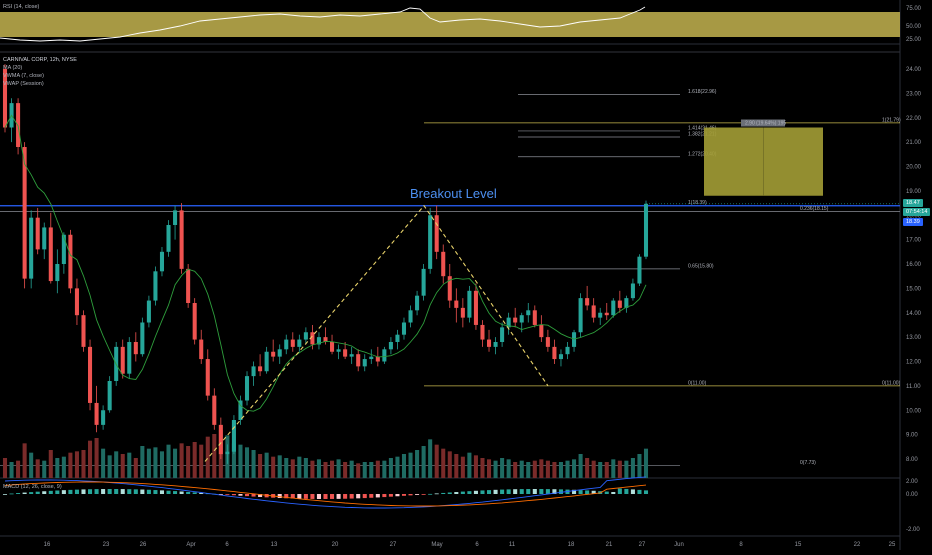 Image resolution: width=932 pixels, height=555 pixels. What do you see at coordinates (912, 495) in the screenshot?
I see `macd-tick-label: 0.00` at bounding box center [912, 495].